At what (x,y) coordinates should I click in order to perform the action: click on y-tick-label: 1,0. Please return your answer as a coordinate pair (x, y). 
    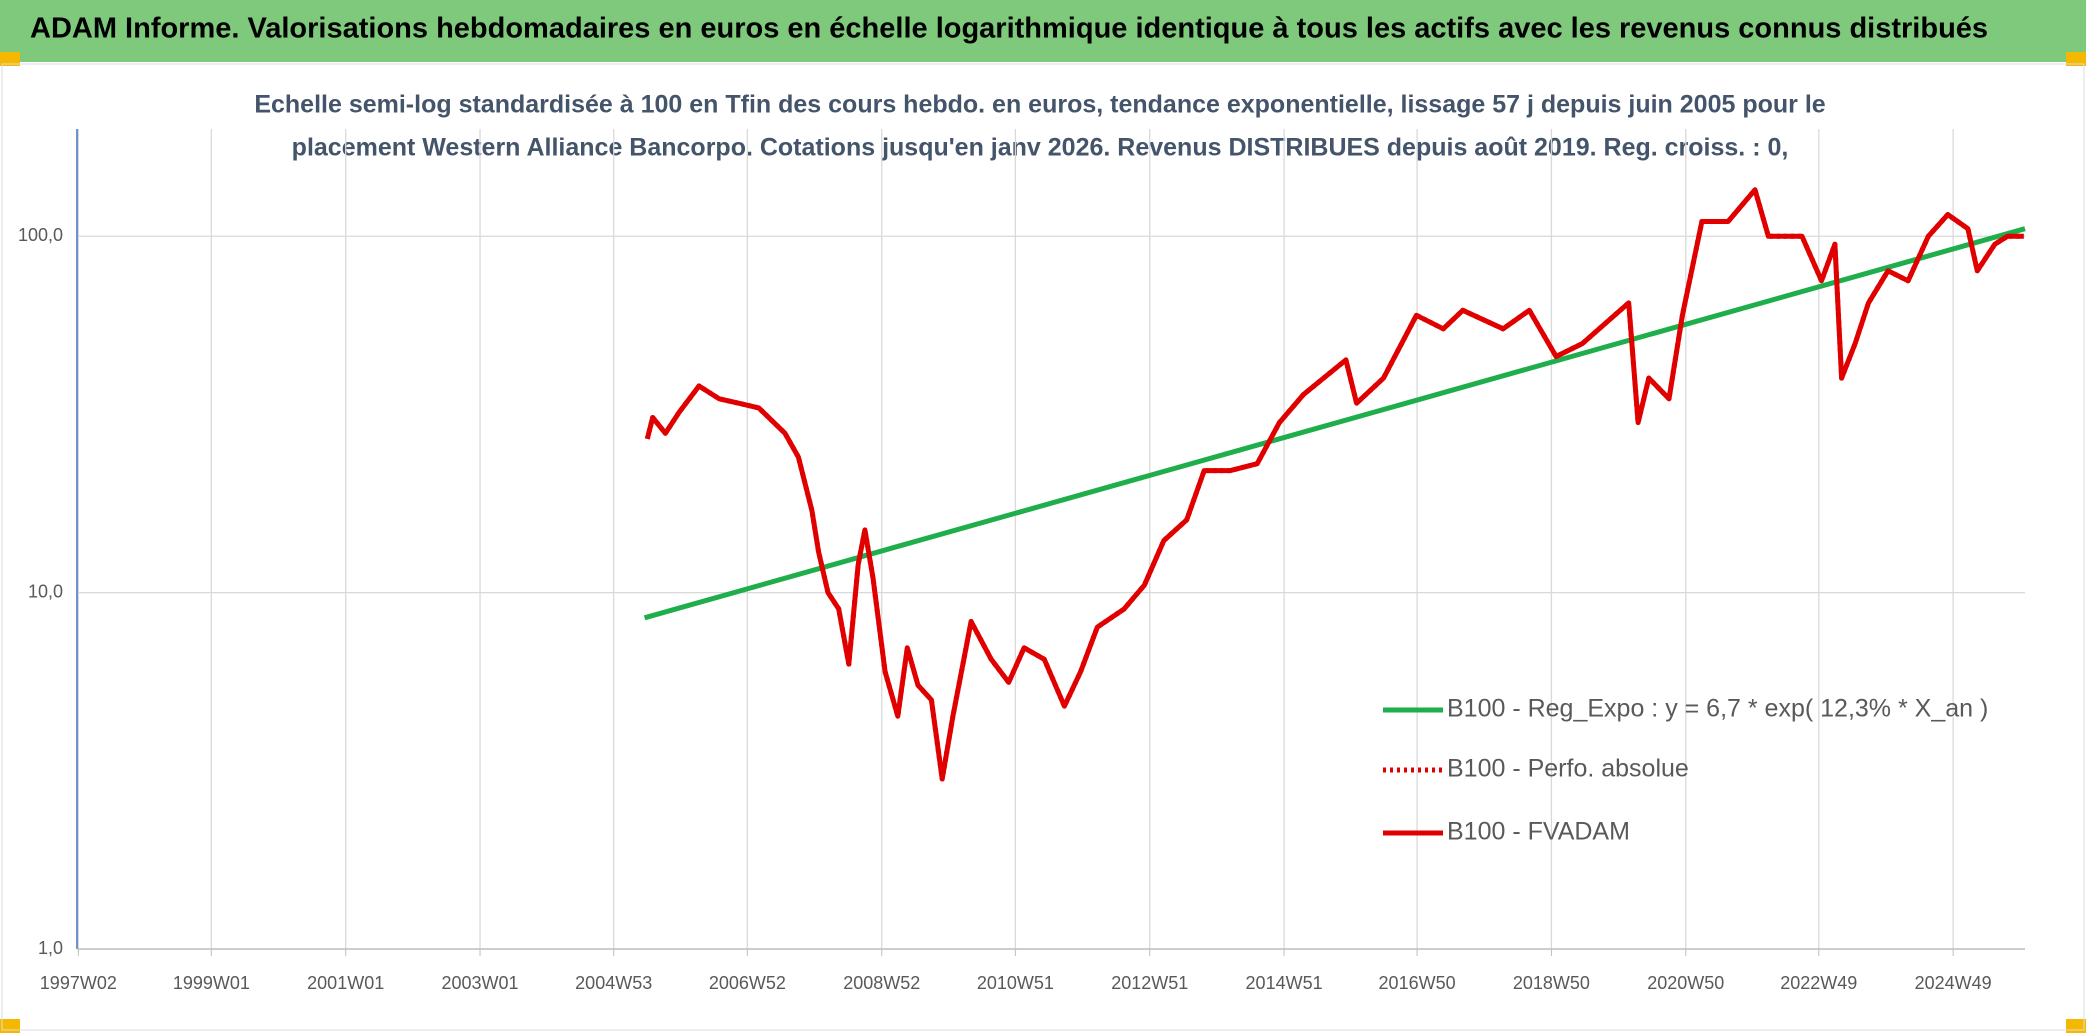
    Looking at the image, I should click on (50, 948).